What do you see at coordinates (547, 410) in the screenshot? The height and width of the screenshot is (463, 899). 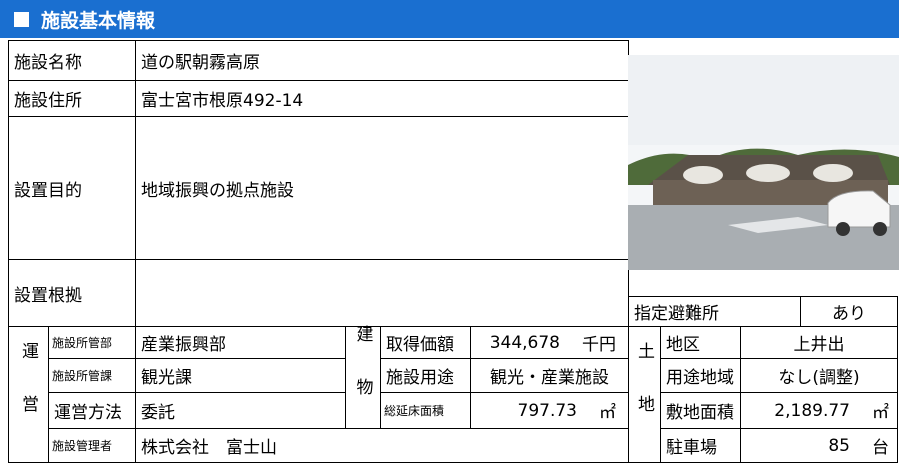 I see `bld-number: 797.73` at bounding box center [547, 410].